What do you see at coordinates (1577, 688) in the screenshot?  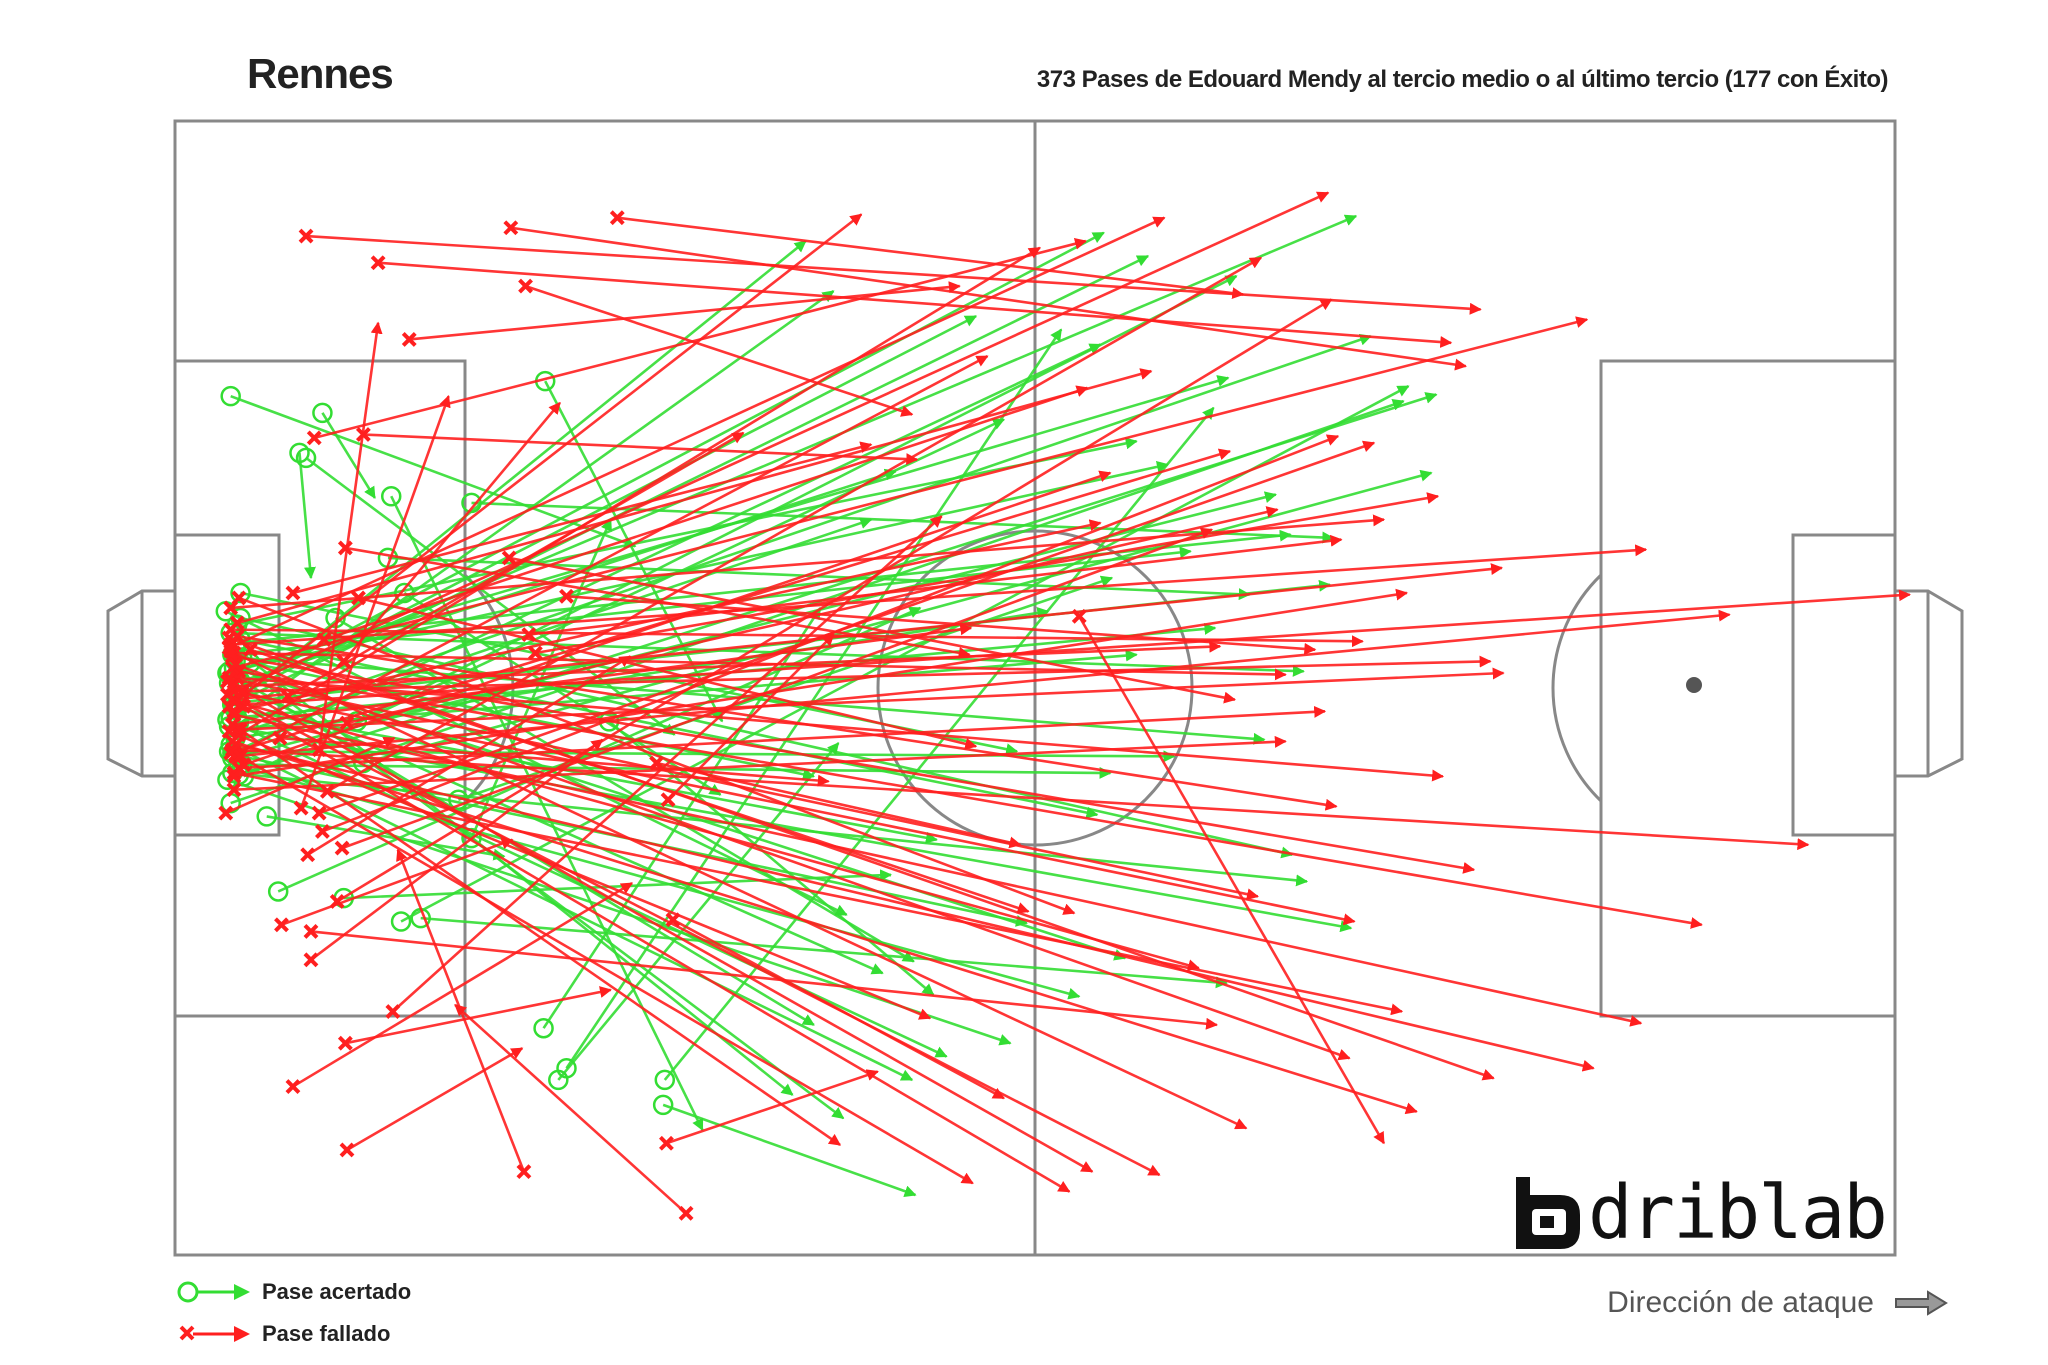 I see `right-penalty-arc` at bounding box center [1577, 688].